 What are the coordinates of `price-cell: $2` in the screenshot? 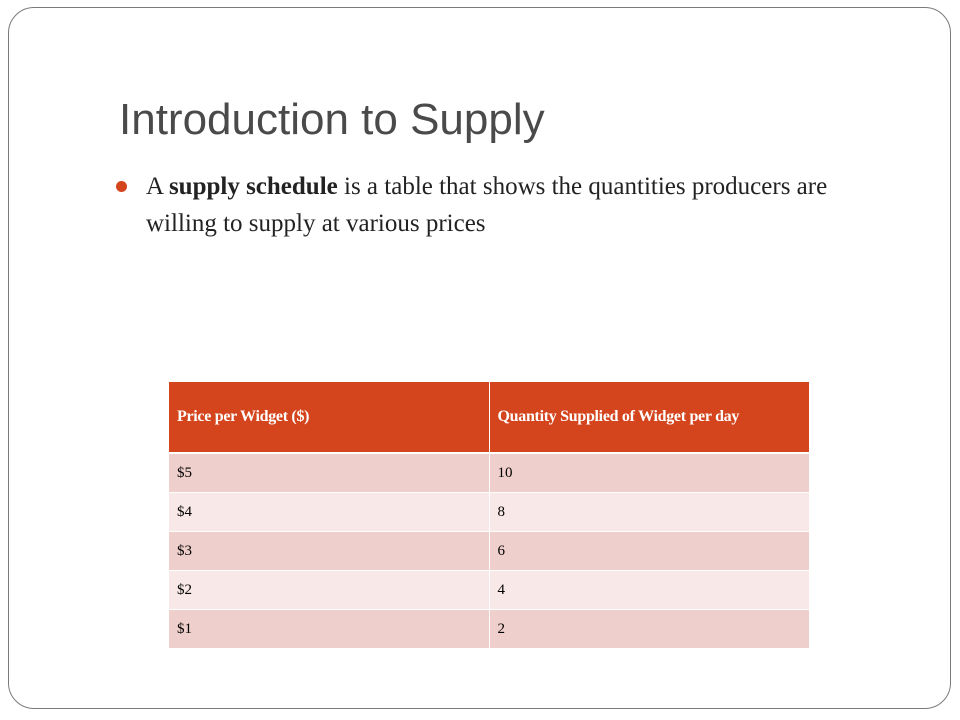 It's located at (329, 590).